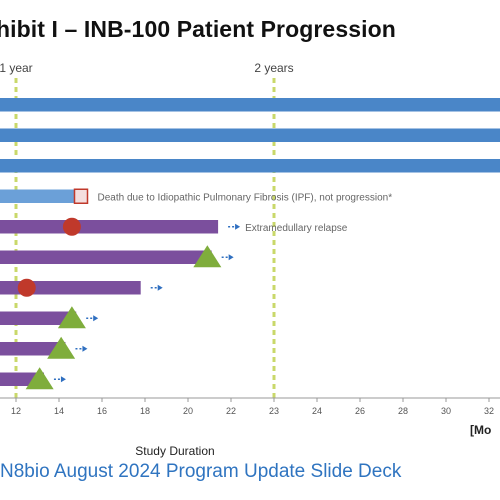 This screenshot has height=500, width=500. I want to click on x-tick-label-6: 22, so click(231, 411).